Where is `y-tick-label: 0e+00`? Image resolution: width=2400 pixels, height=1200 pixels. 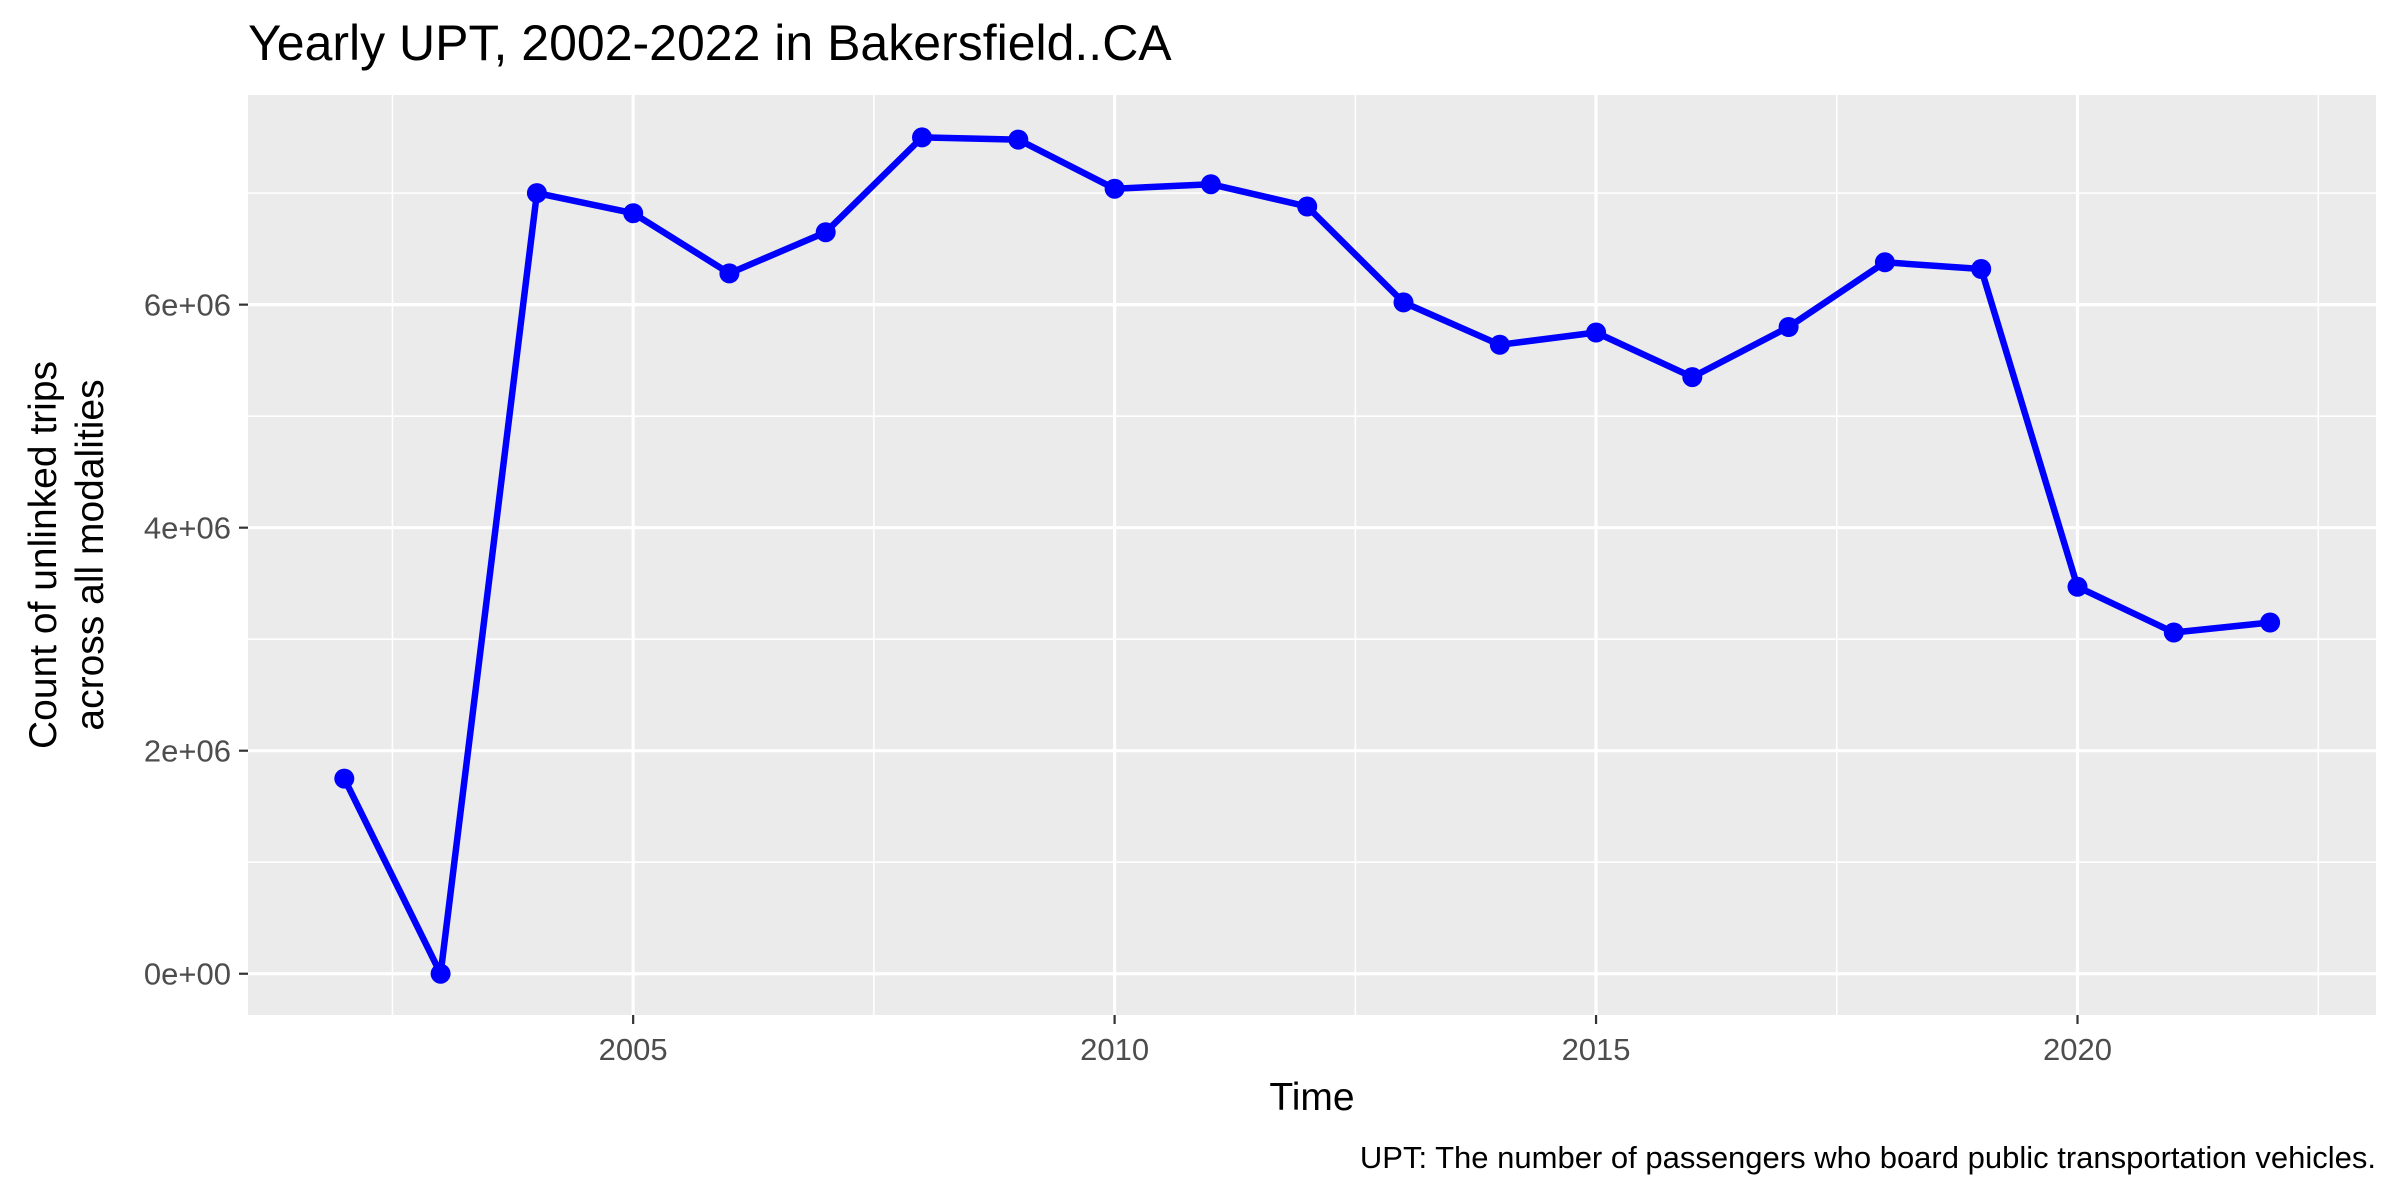 y-tick-label: 0e+00 is located at coordinates (187, 974).